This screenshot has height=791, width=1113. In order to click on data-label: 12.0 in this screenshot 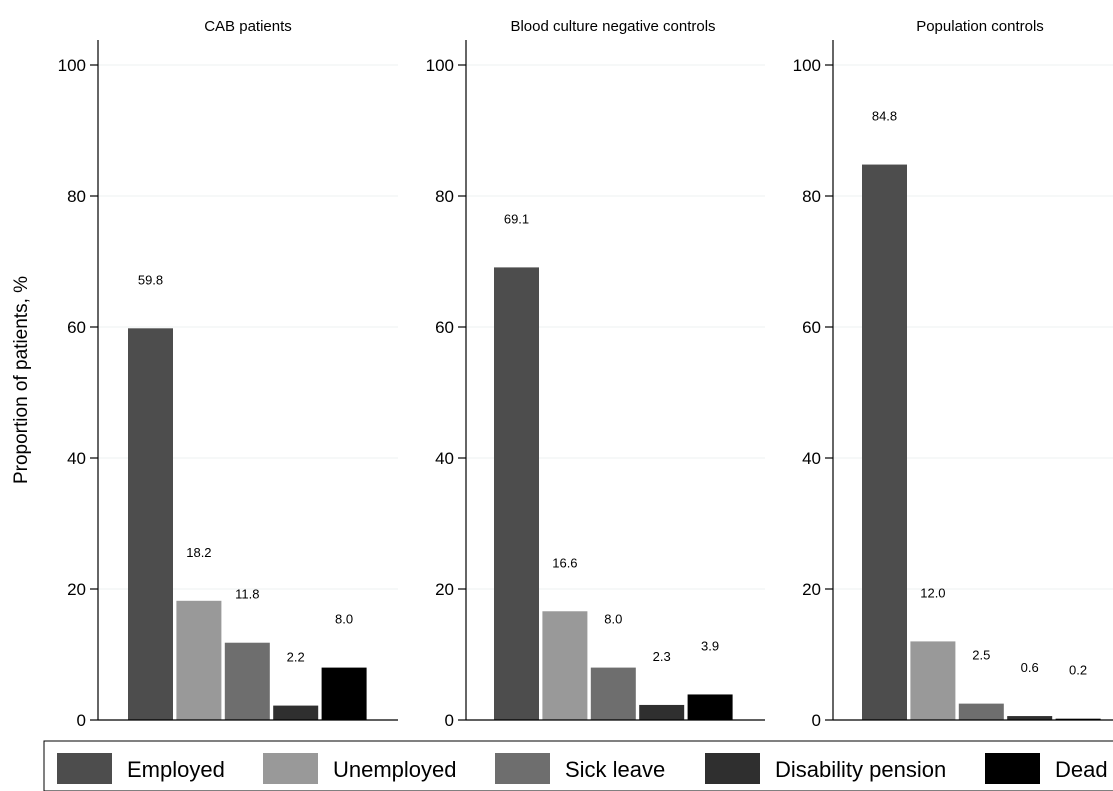, I will do `click(932, 592)`.